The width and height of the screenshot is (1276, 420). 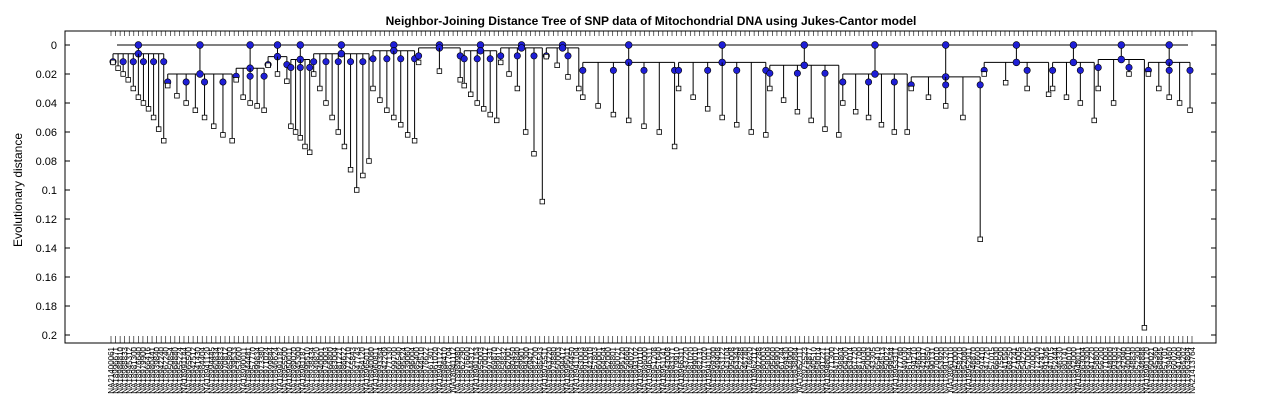 I want to click on leaf-label: NA18966416, so click(x=147, y=369).